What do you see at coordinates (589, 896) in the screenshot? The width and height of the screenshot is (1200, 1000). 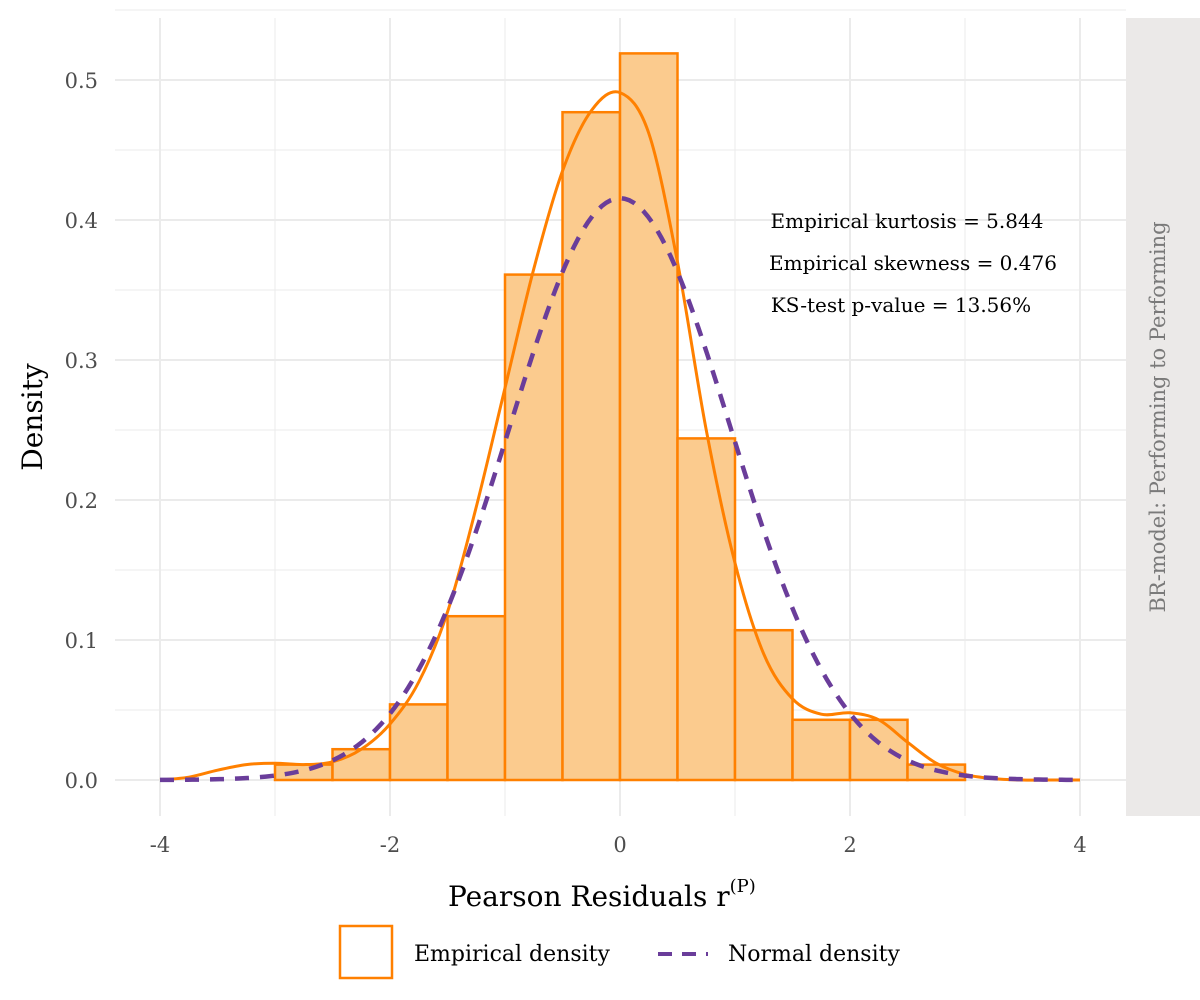 I see `x-axis-title-main: Pearson Residuals r` at bounding box center [589, 896].